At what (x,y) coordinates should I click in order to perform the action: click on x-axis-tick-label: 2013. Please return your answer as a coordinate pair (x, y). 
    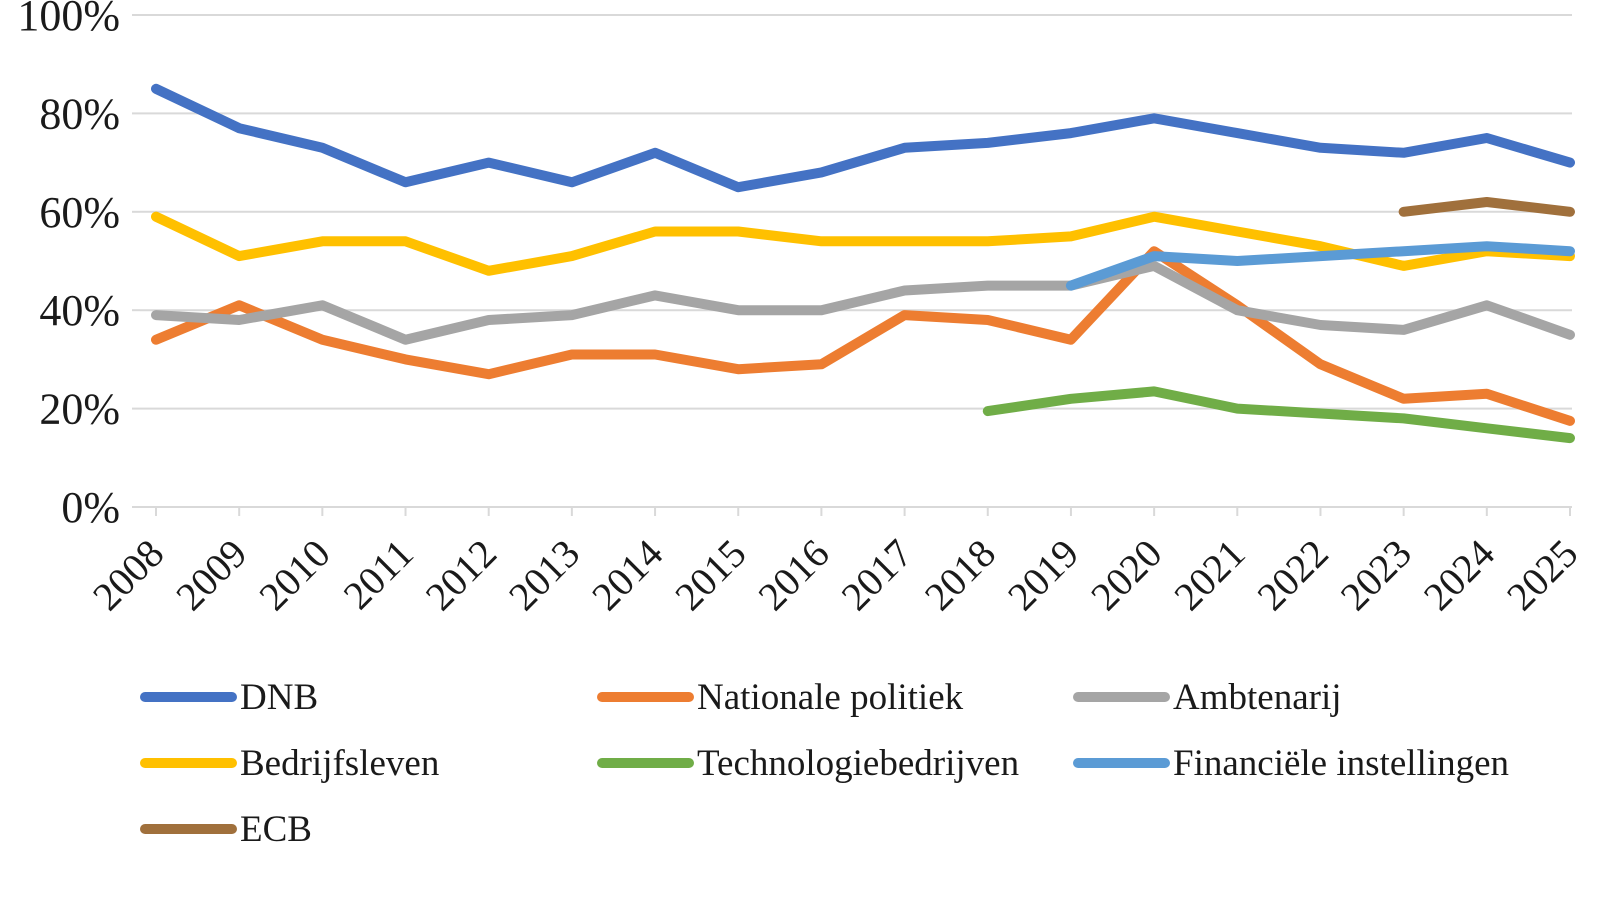
    Looking at the image, I should click on (544, 575).